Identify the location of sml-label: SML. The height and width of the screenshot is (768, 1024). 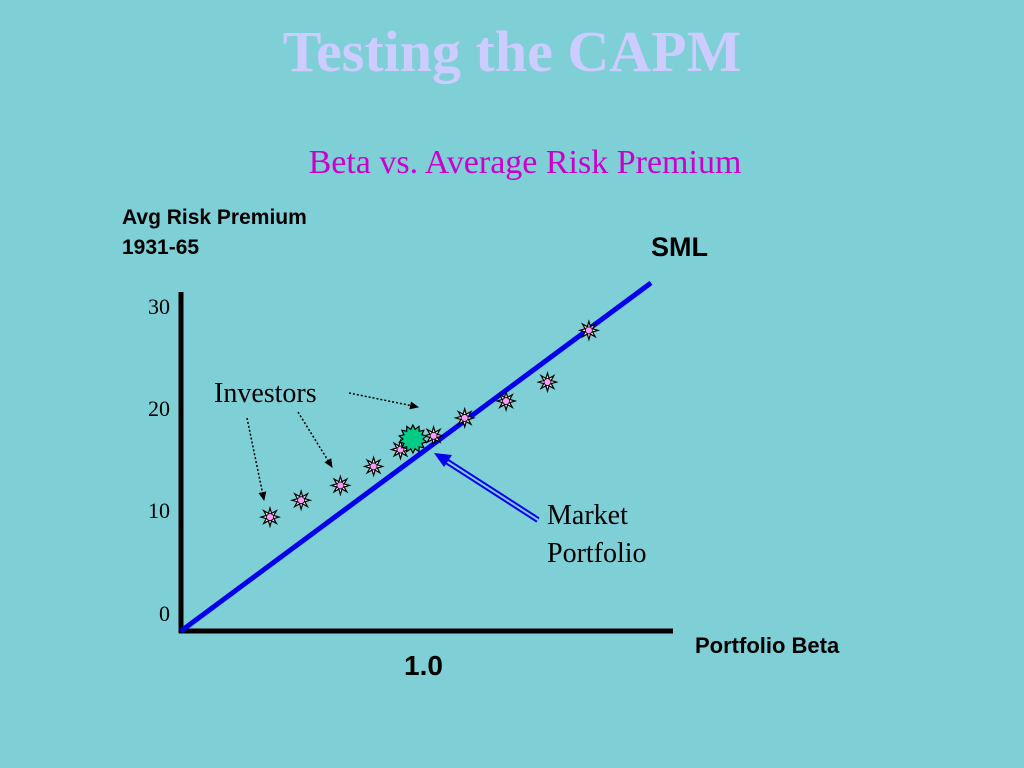
(679, 247).